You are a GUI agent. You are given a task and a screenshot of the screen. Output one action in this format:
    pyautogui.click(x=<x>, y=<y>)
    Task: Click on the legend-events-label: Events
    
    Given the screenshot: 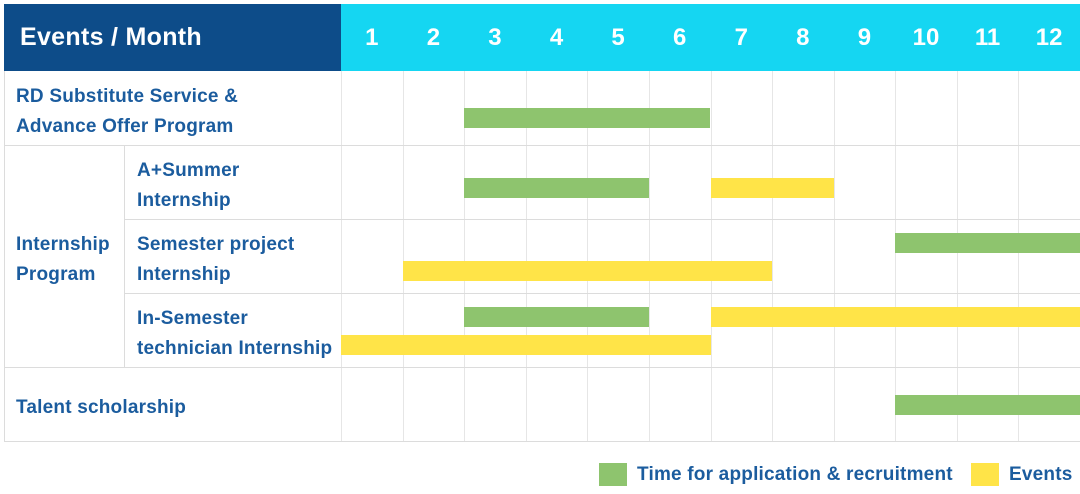 What is the action you would take?
    pyautogui.click(x=1041, y=474)
    